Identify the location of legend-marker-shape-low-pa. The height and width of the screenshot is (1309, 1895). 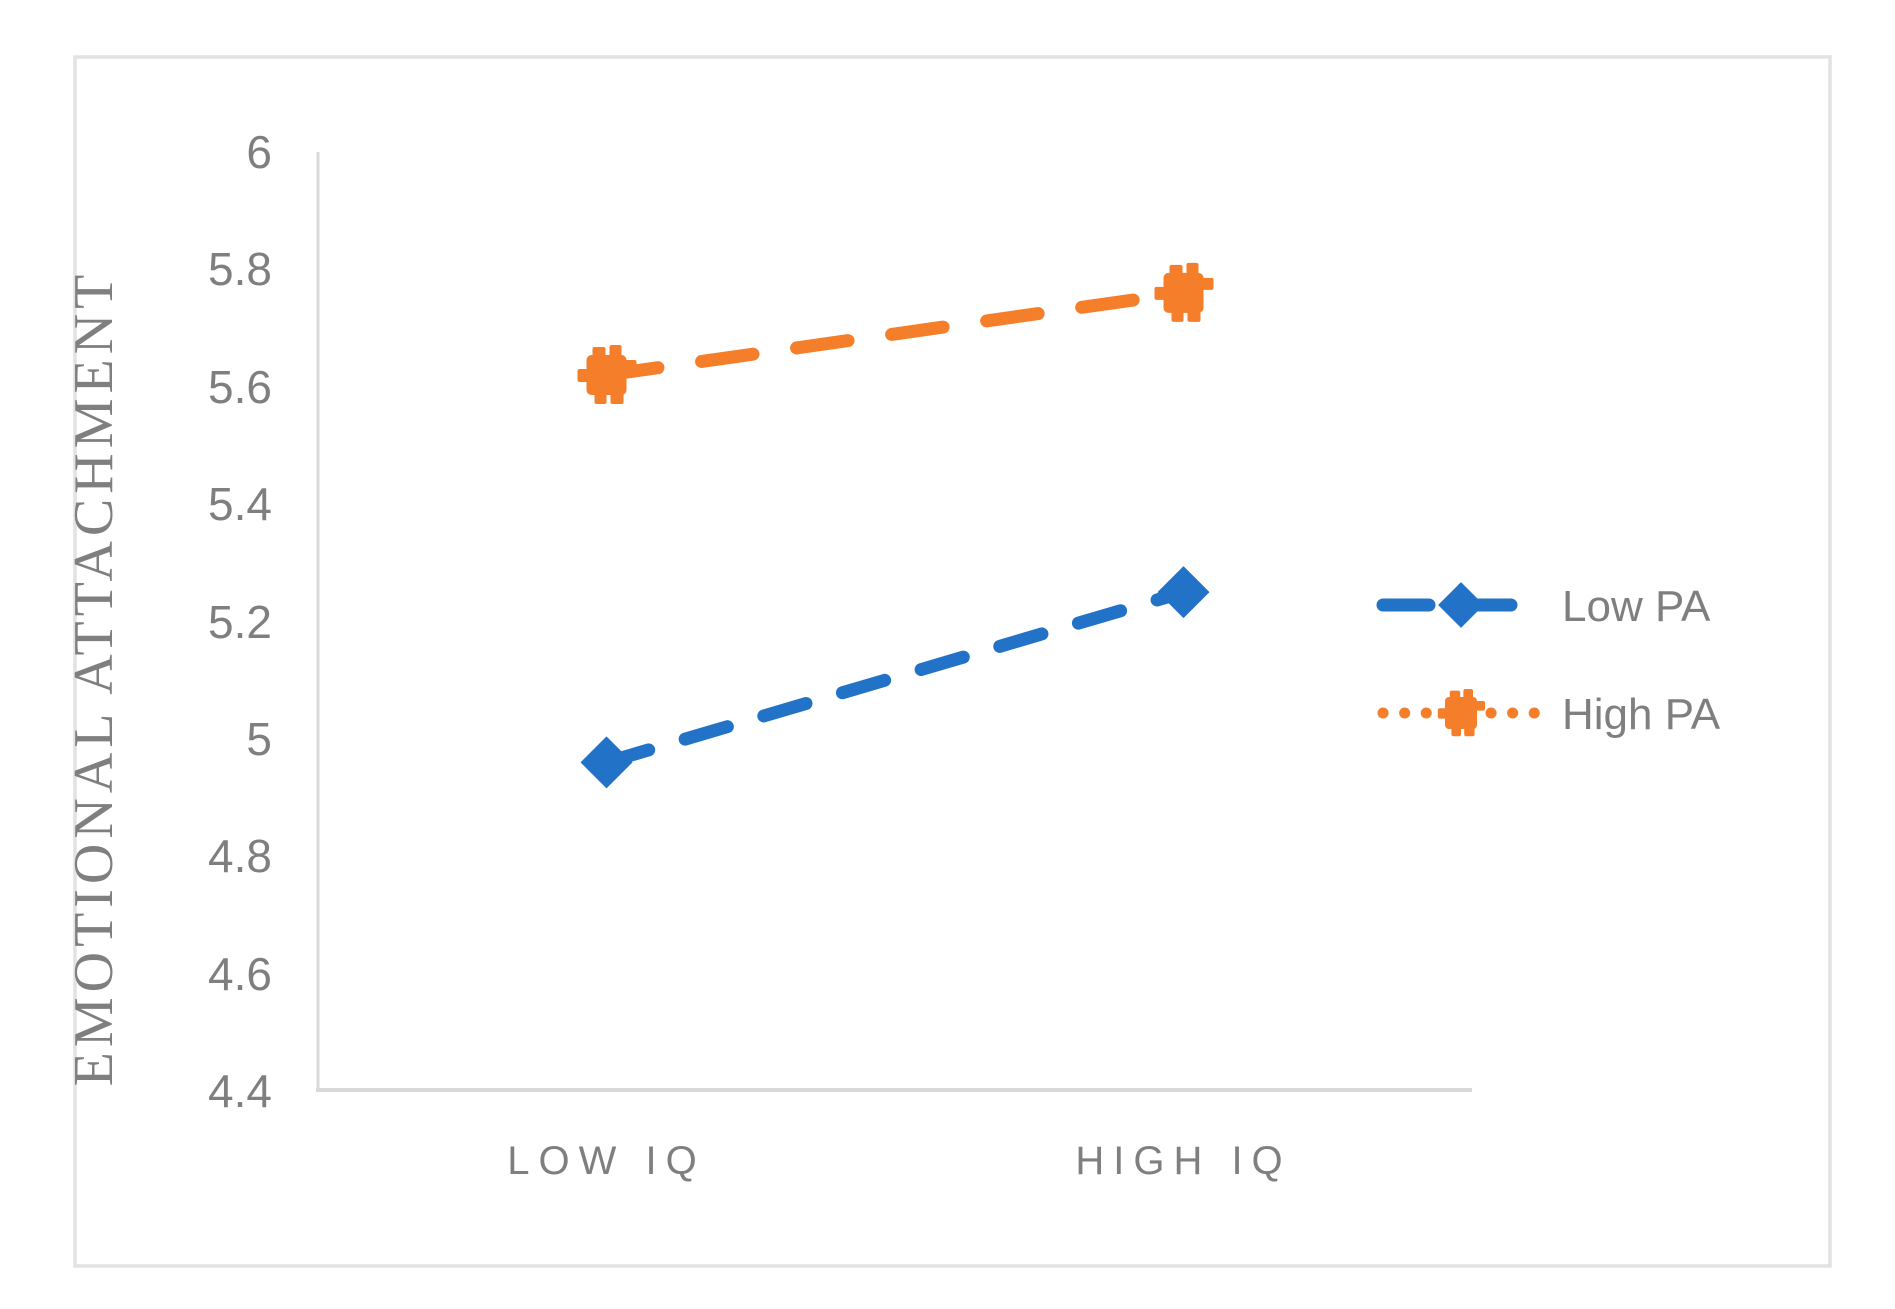
(1461, 605).